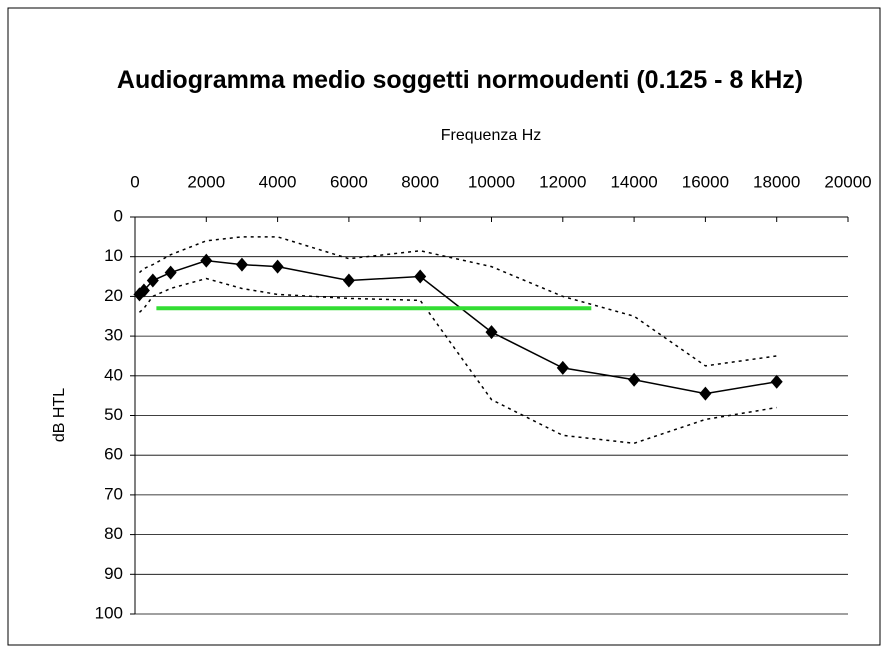 The width and height of the screenshot is (889, 653). What do you see at coordinates (113, 454) in the screenshot?
I see `y-tick-label: 60` at bounding box center [113, 454].